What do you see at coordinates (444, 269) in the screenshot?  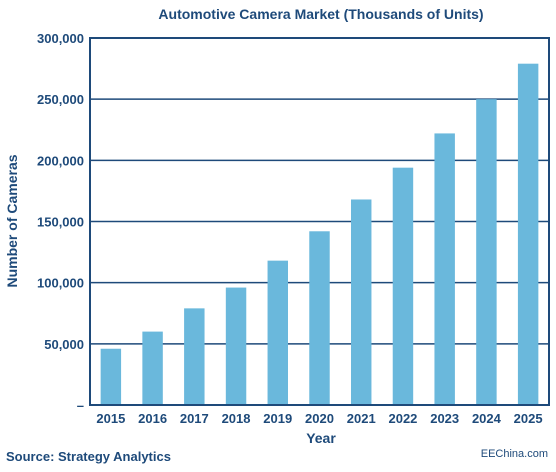 I see `bar-2023` at bounding box center [444, 269].